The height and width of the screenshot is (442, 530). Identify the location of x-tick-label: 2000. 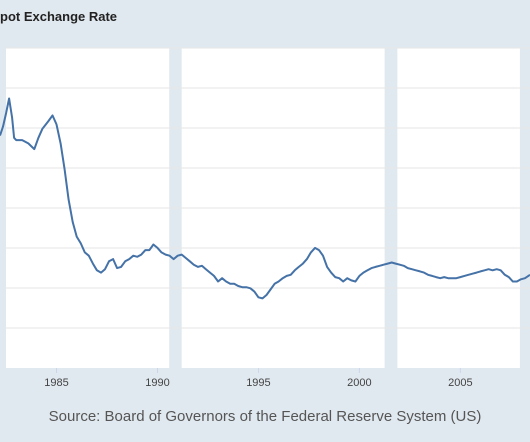
(359, 383).